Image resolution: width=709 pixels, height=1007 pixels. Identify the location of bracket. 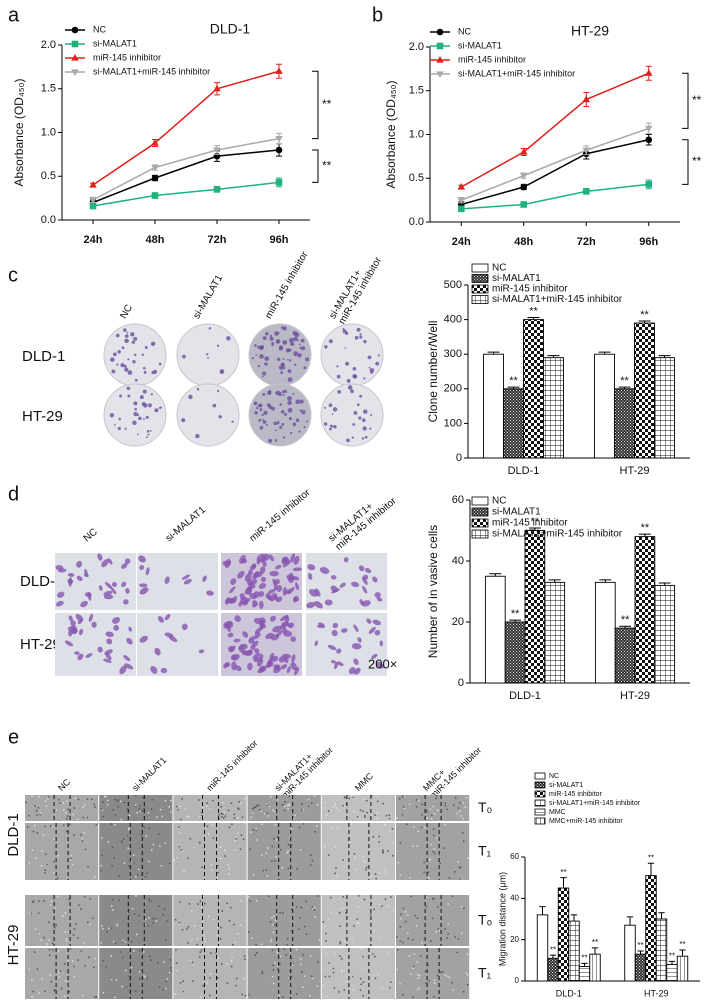
(685, 162).